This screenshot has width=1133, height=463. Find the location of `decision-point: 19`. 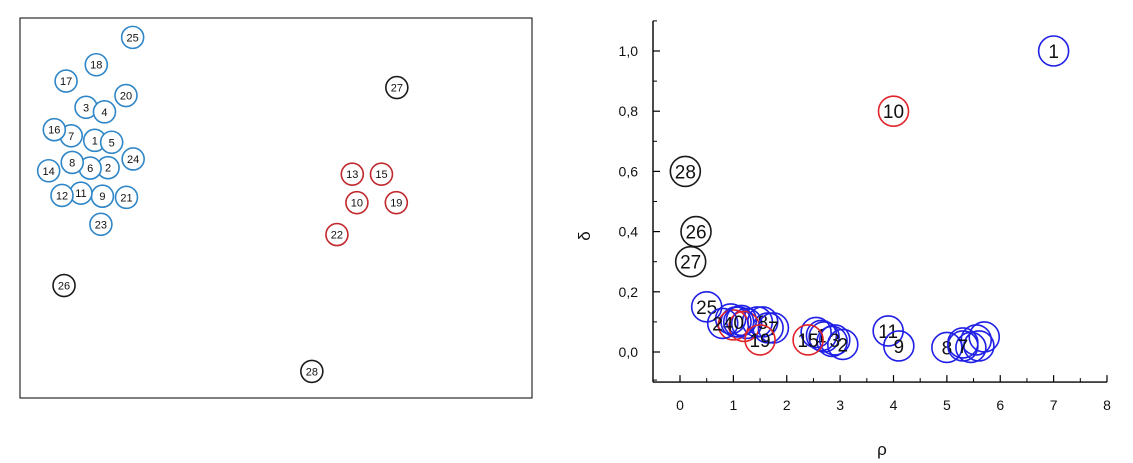

decision-point: 19 is located at coordinates (760, 340).